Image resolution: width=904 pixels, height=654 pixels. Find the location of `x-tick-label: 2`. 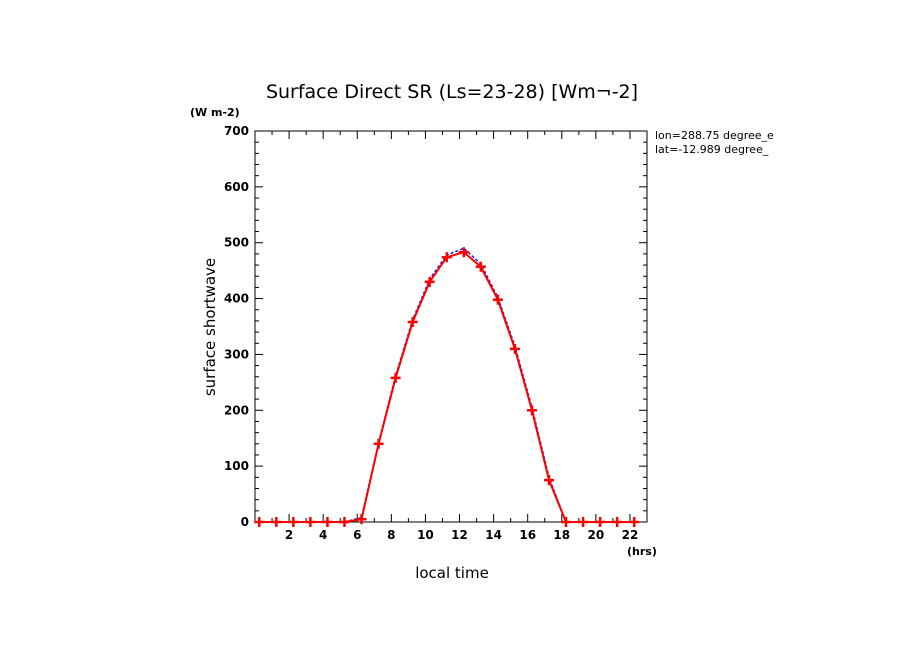

x-tick-label: 2 is located at coordinates (289, 535).